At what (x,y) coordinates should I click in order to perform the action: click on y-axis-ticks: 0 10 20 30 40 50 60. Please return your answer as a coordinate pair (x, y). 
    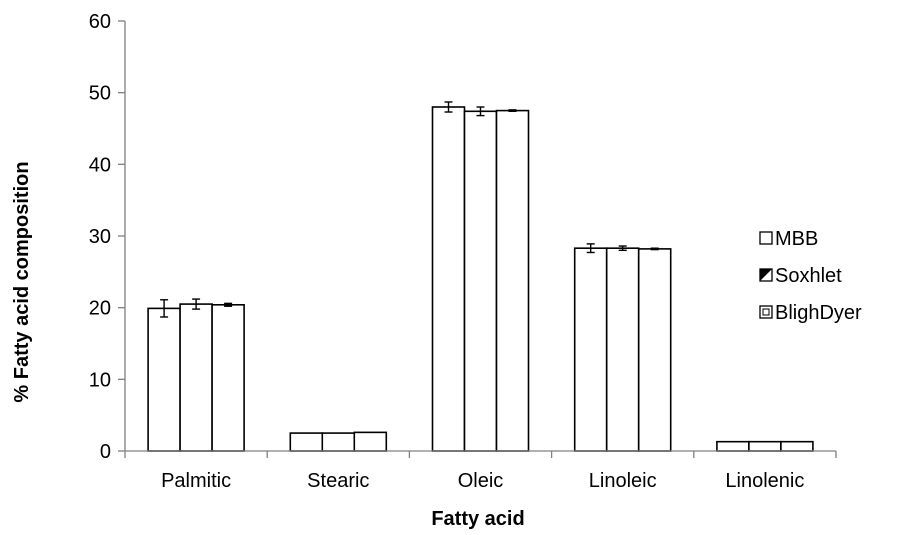
    Looking at the image, I should click on (107, 237).